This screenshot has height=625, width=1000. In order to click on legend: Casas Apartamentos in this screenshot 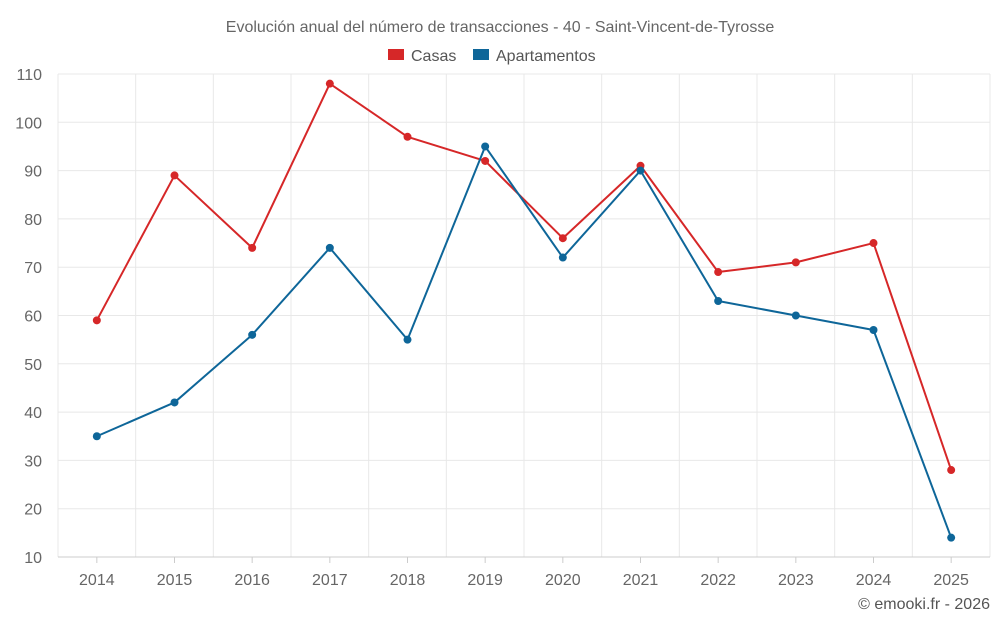, I will do `click(492, 56)`.